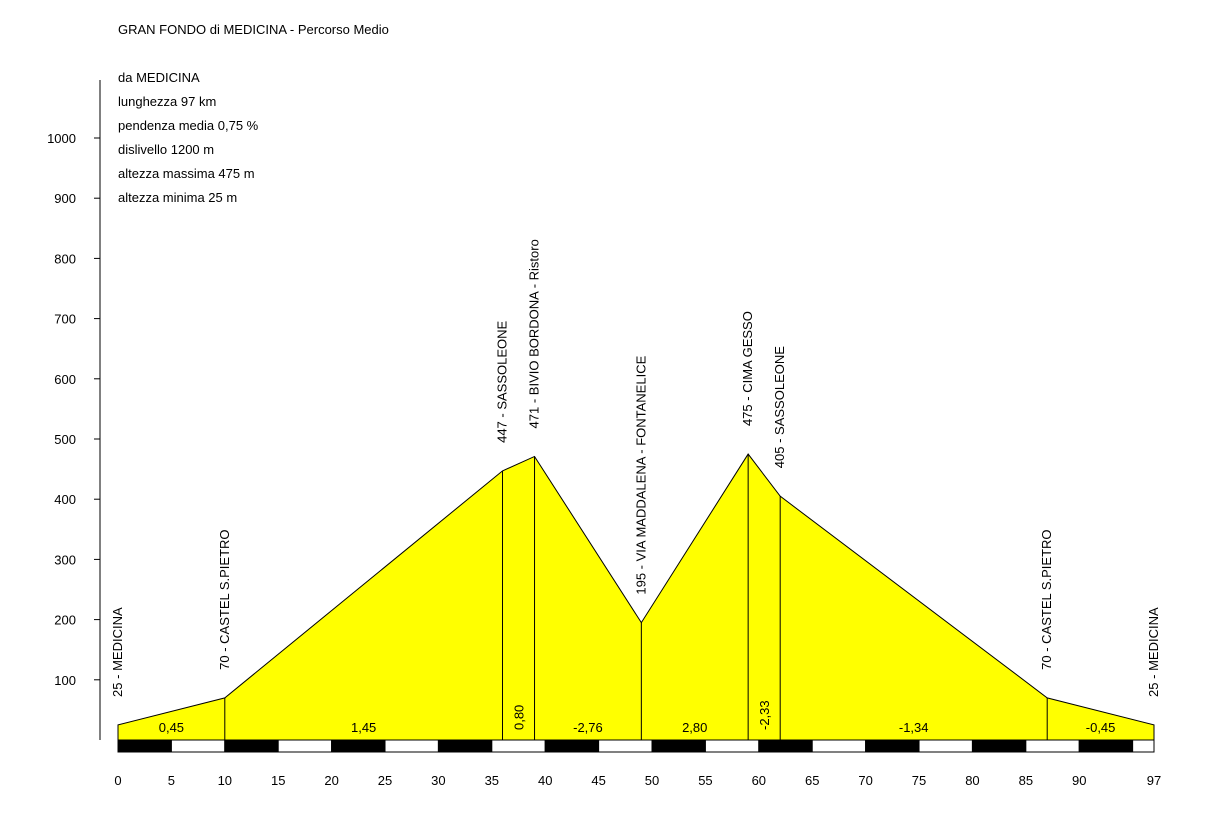  I want to click on segment-gradient-label: -1,34, so click(914, 727).